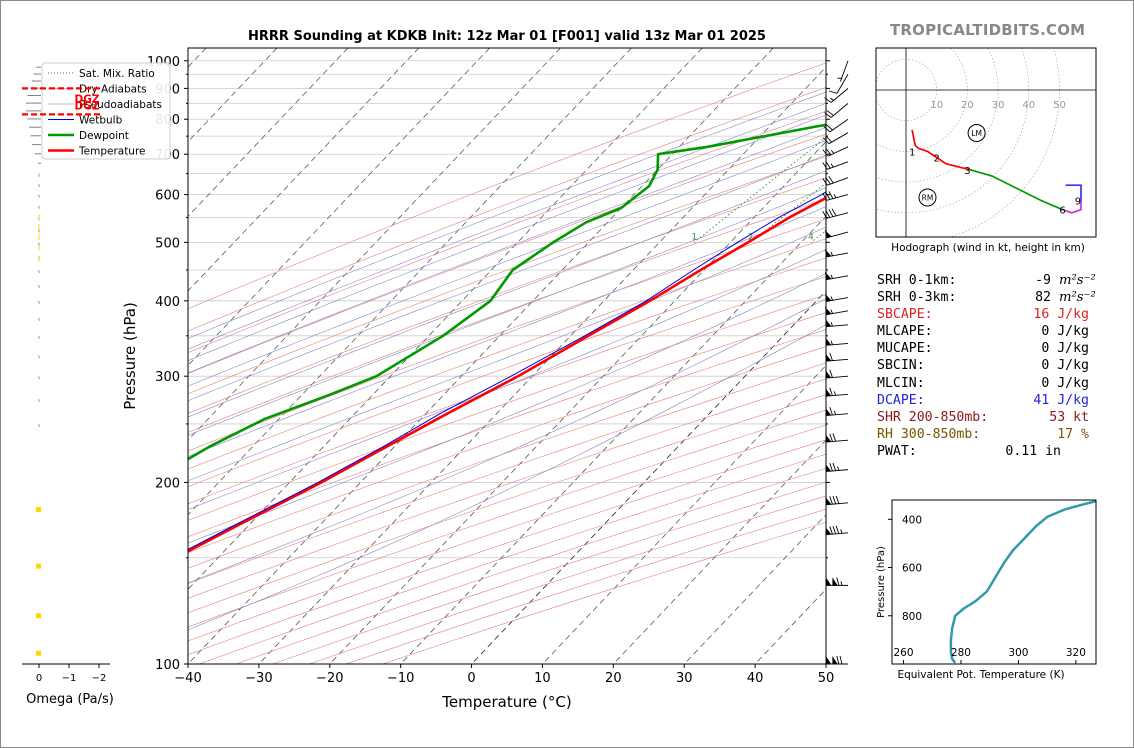 The height and width of the screenshot is (748, 1134). I want to click on y-tick-label: 600, so click(167, 196).